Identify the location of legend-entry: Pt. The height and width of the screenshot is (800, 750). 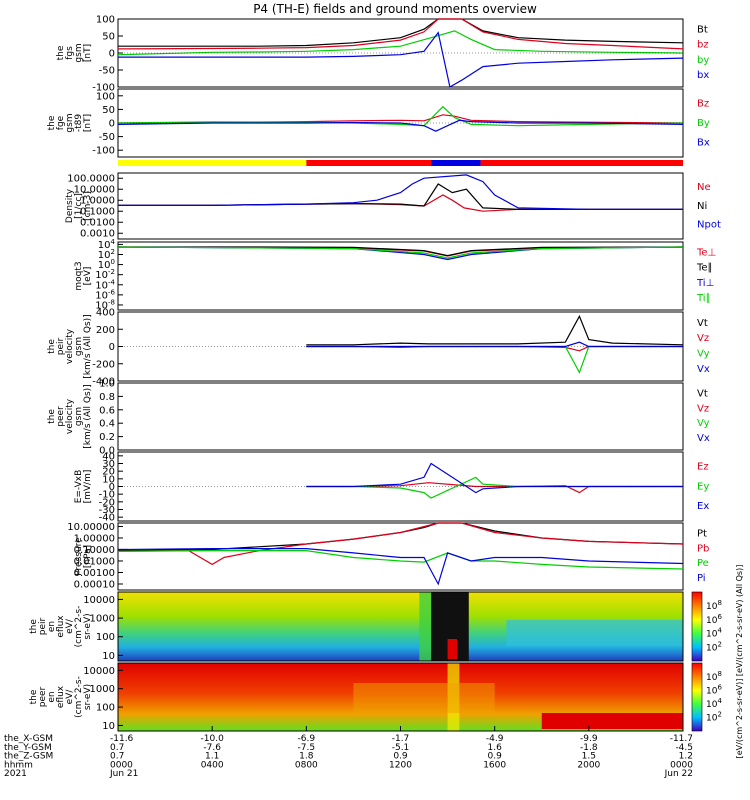
(702, 533).